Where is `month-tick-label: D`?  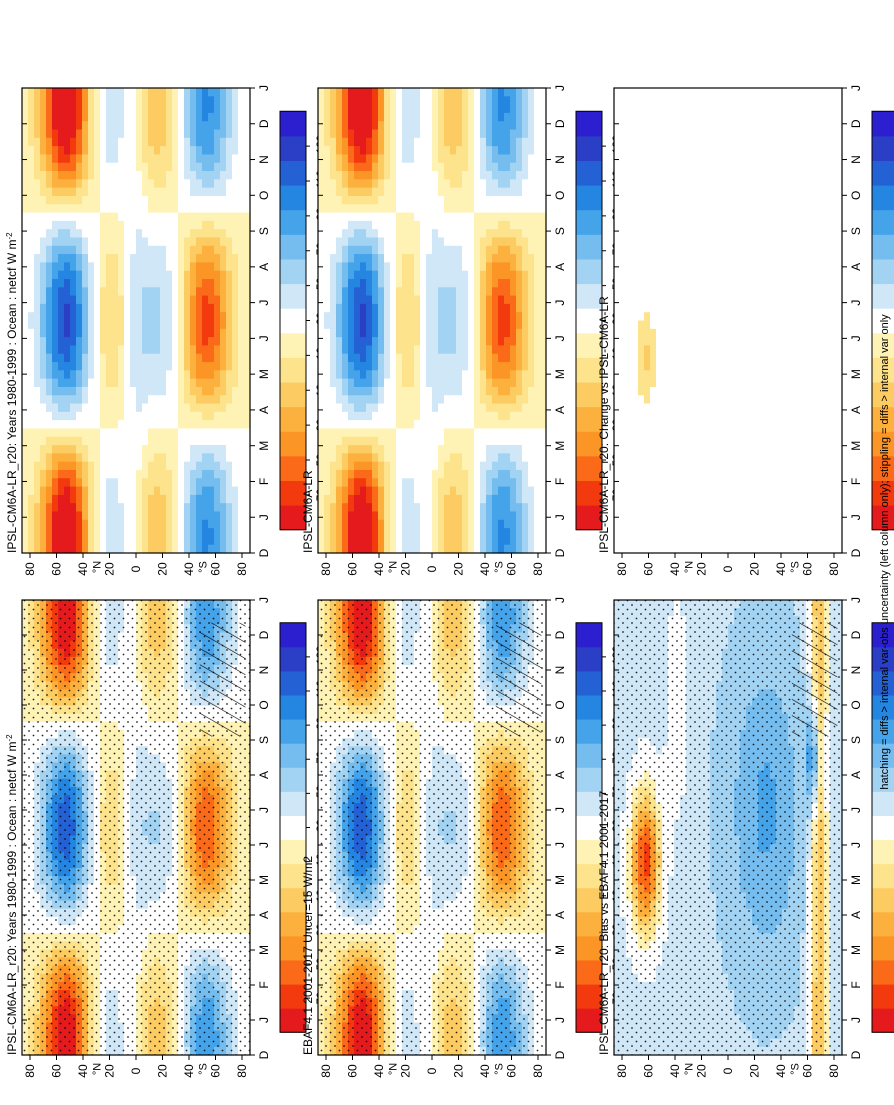 month-tick-label: D is located at coordinates (264, 634).